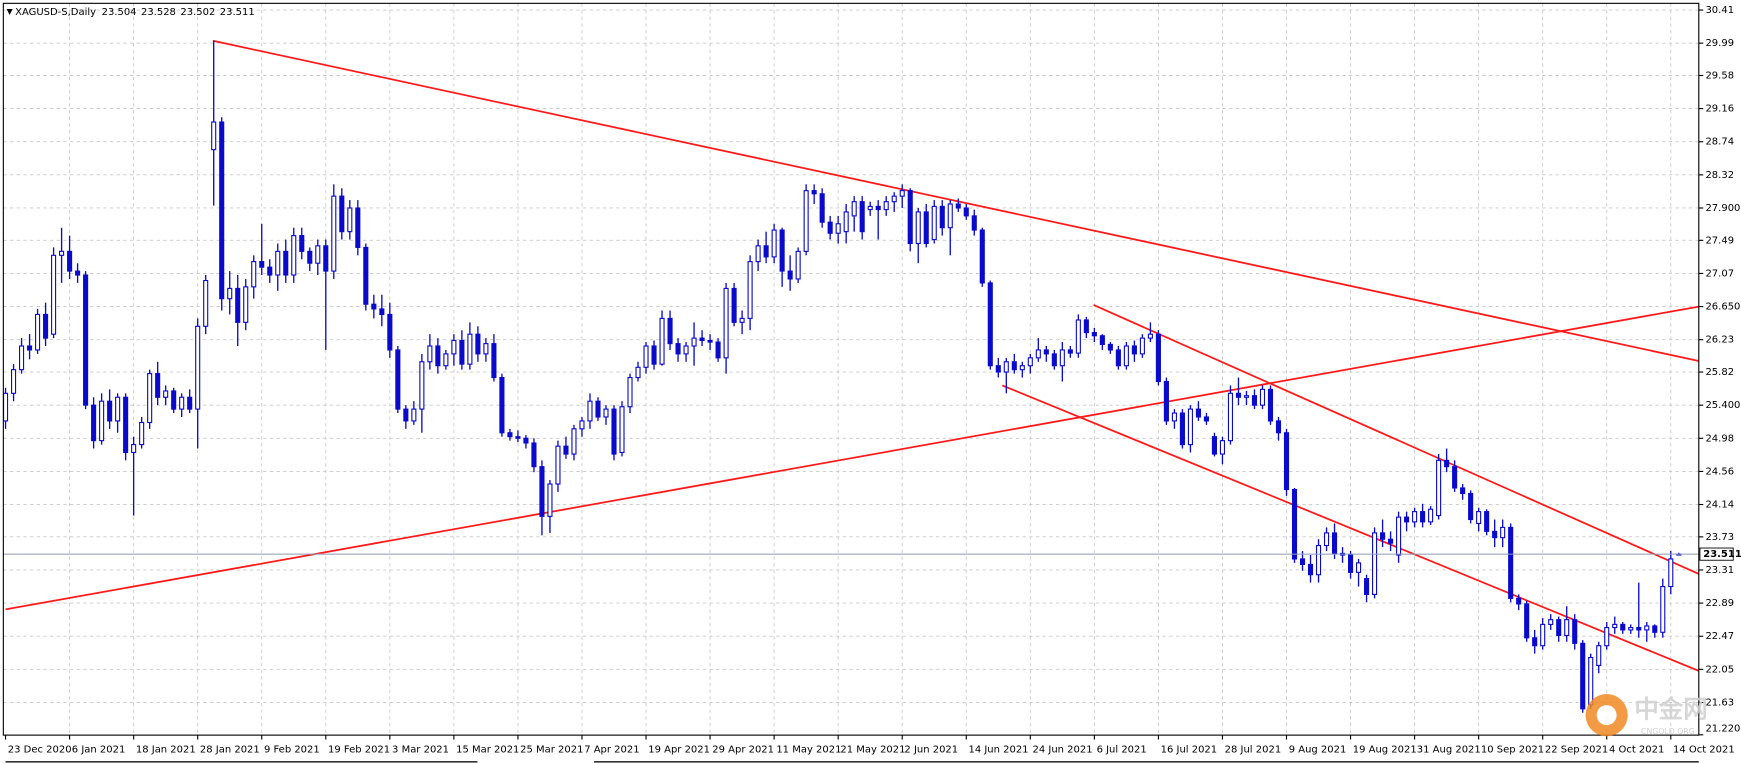 The width and height of the screenshot is (1741, 764). I want to click on y-tick-label: 21.220, so click(1722, 728).